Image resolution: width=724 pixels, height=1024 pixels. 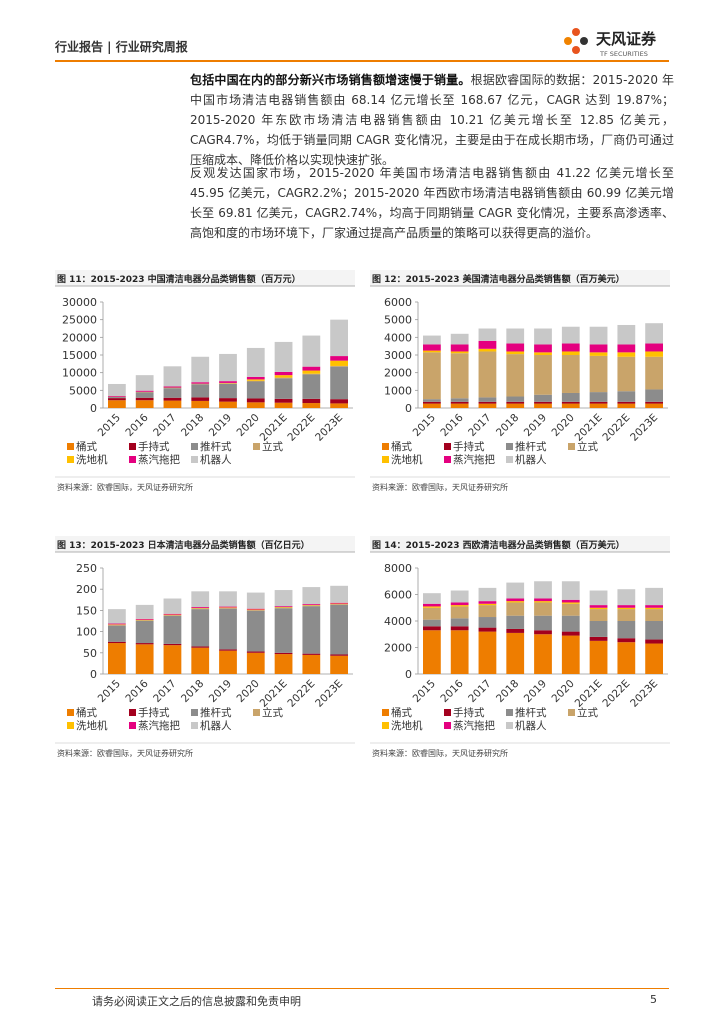 What do you see at coordinates (86, 446) in the screenshot?
I see `legend-label: 桶式` at bounding box center [86, 446].